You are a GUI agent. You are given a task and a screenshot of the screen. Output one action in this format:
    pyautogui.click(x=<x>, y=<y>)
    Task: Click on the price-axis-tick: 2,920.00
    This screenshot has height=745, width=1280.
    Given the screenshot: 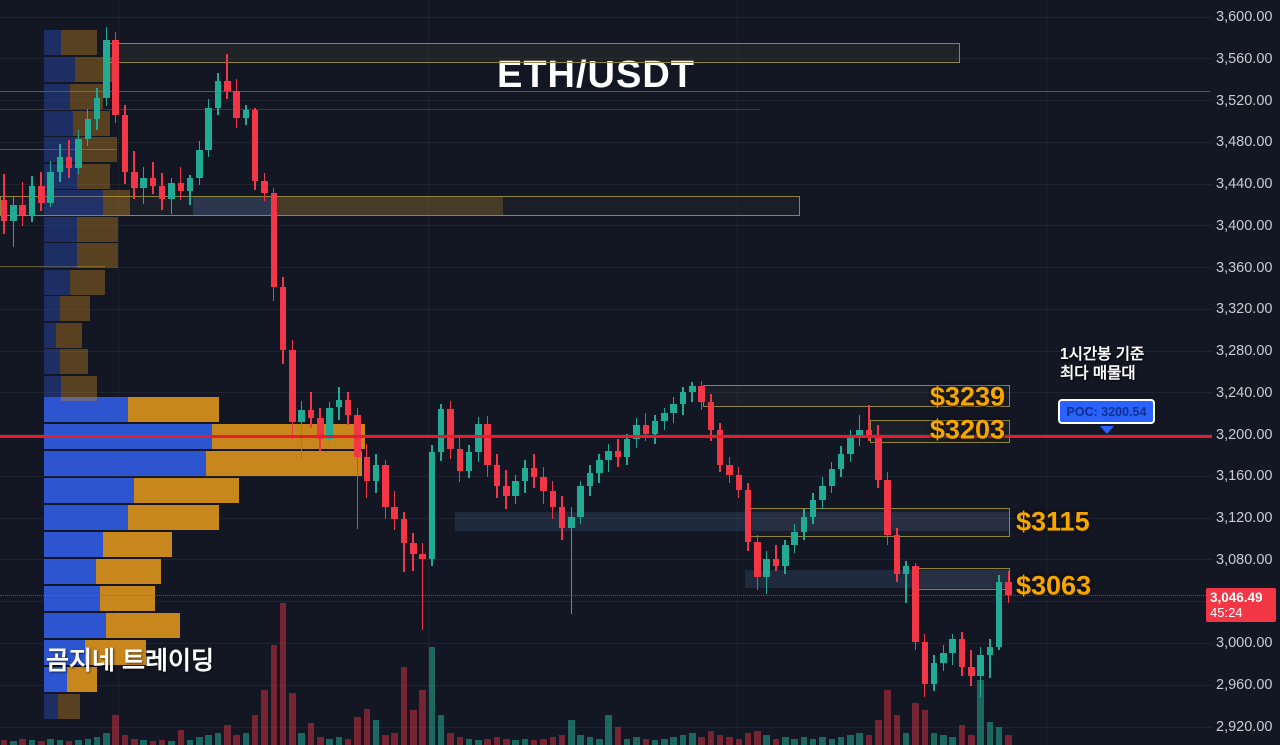 What is the action you would take?
    pyautogui.click(x=1244, y=727)
    